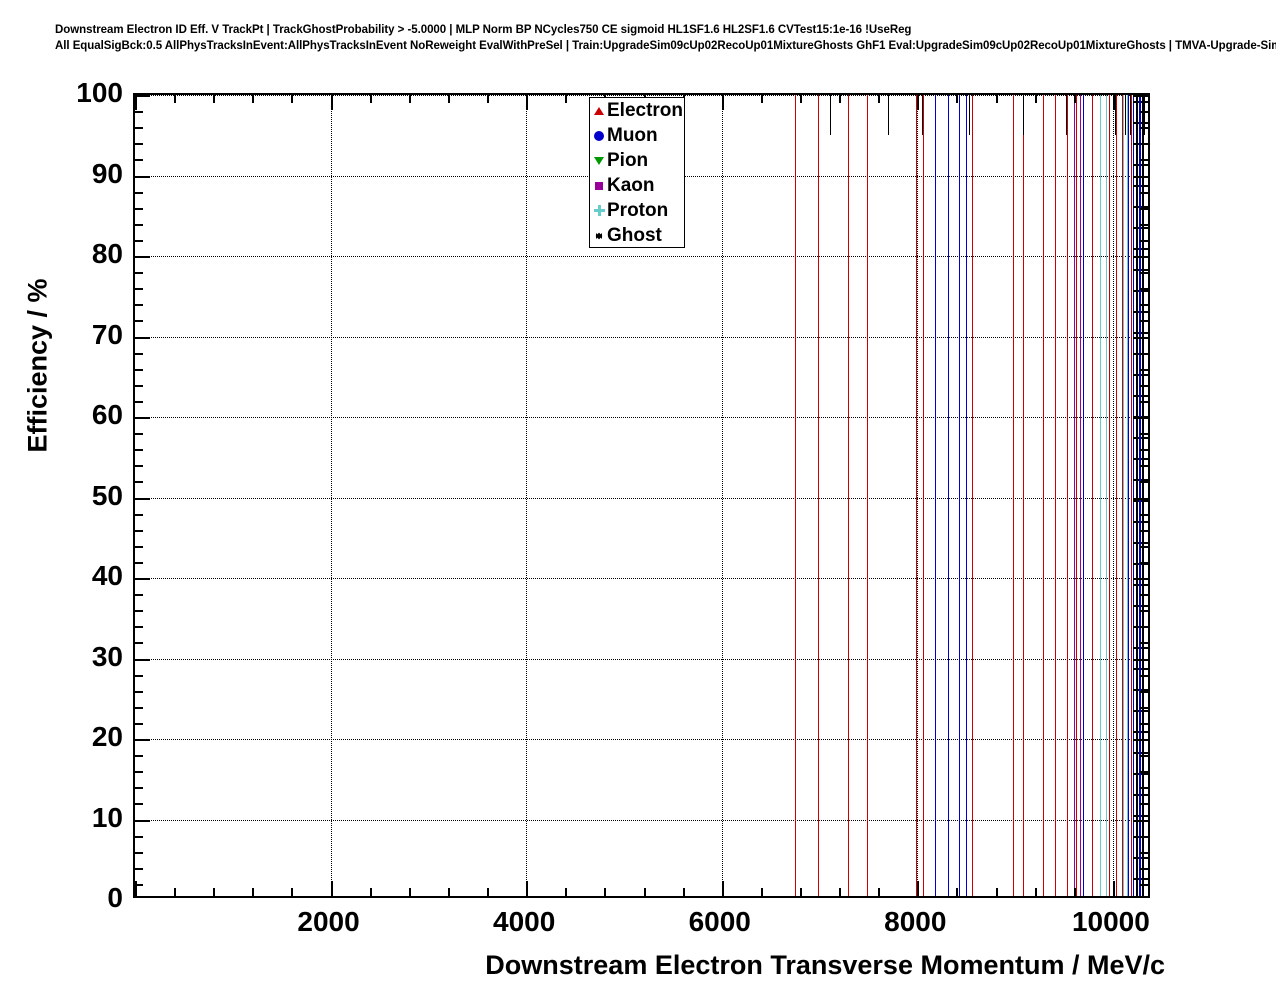  I want to click on legend-entry-ghost: Ghost, so click(637, 235).